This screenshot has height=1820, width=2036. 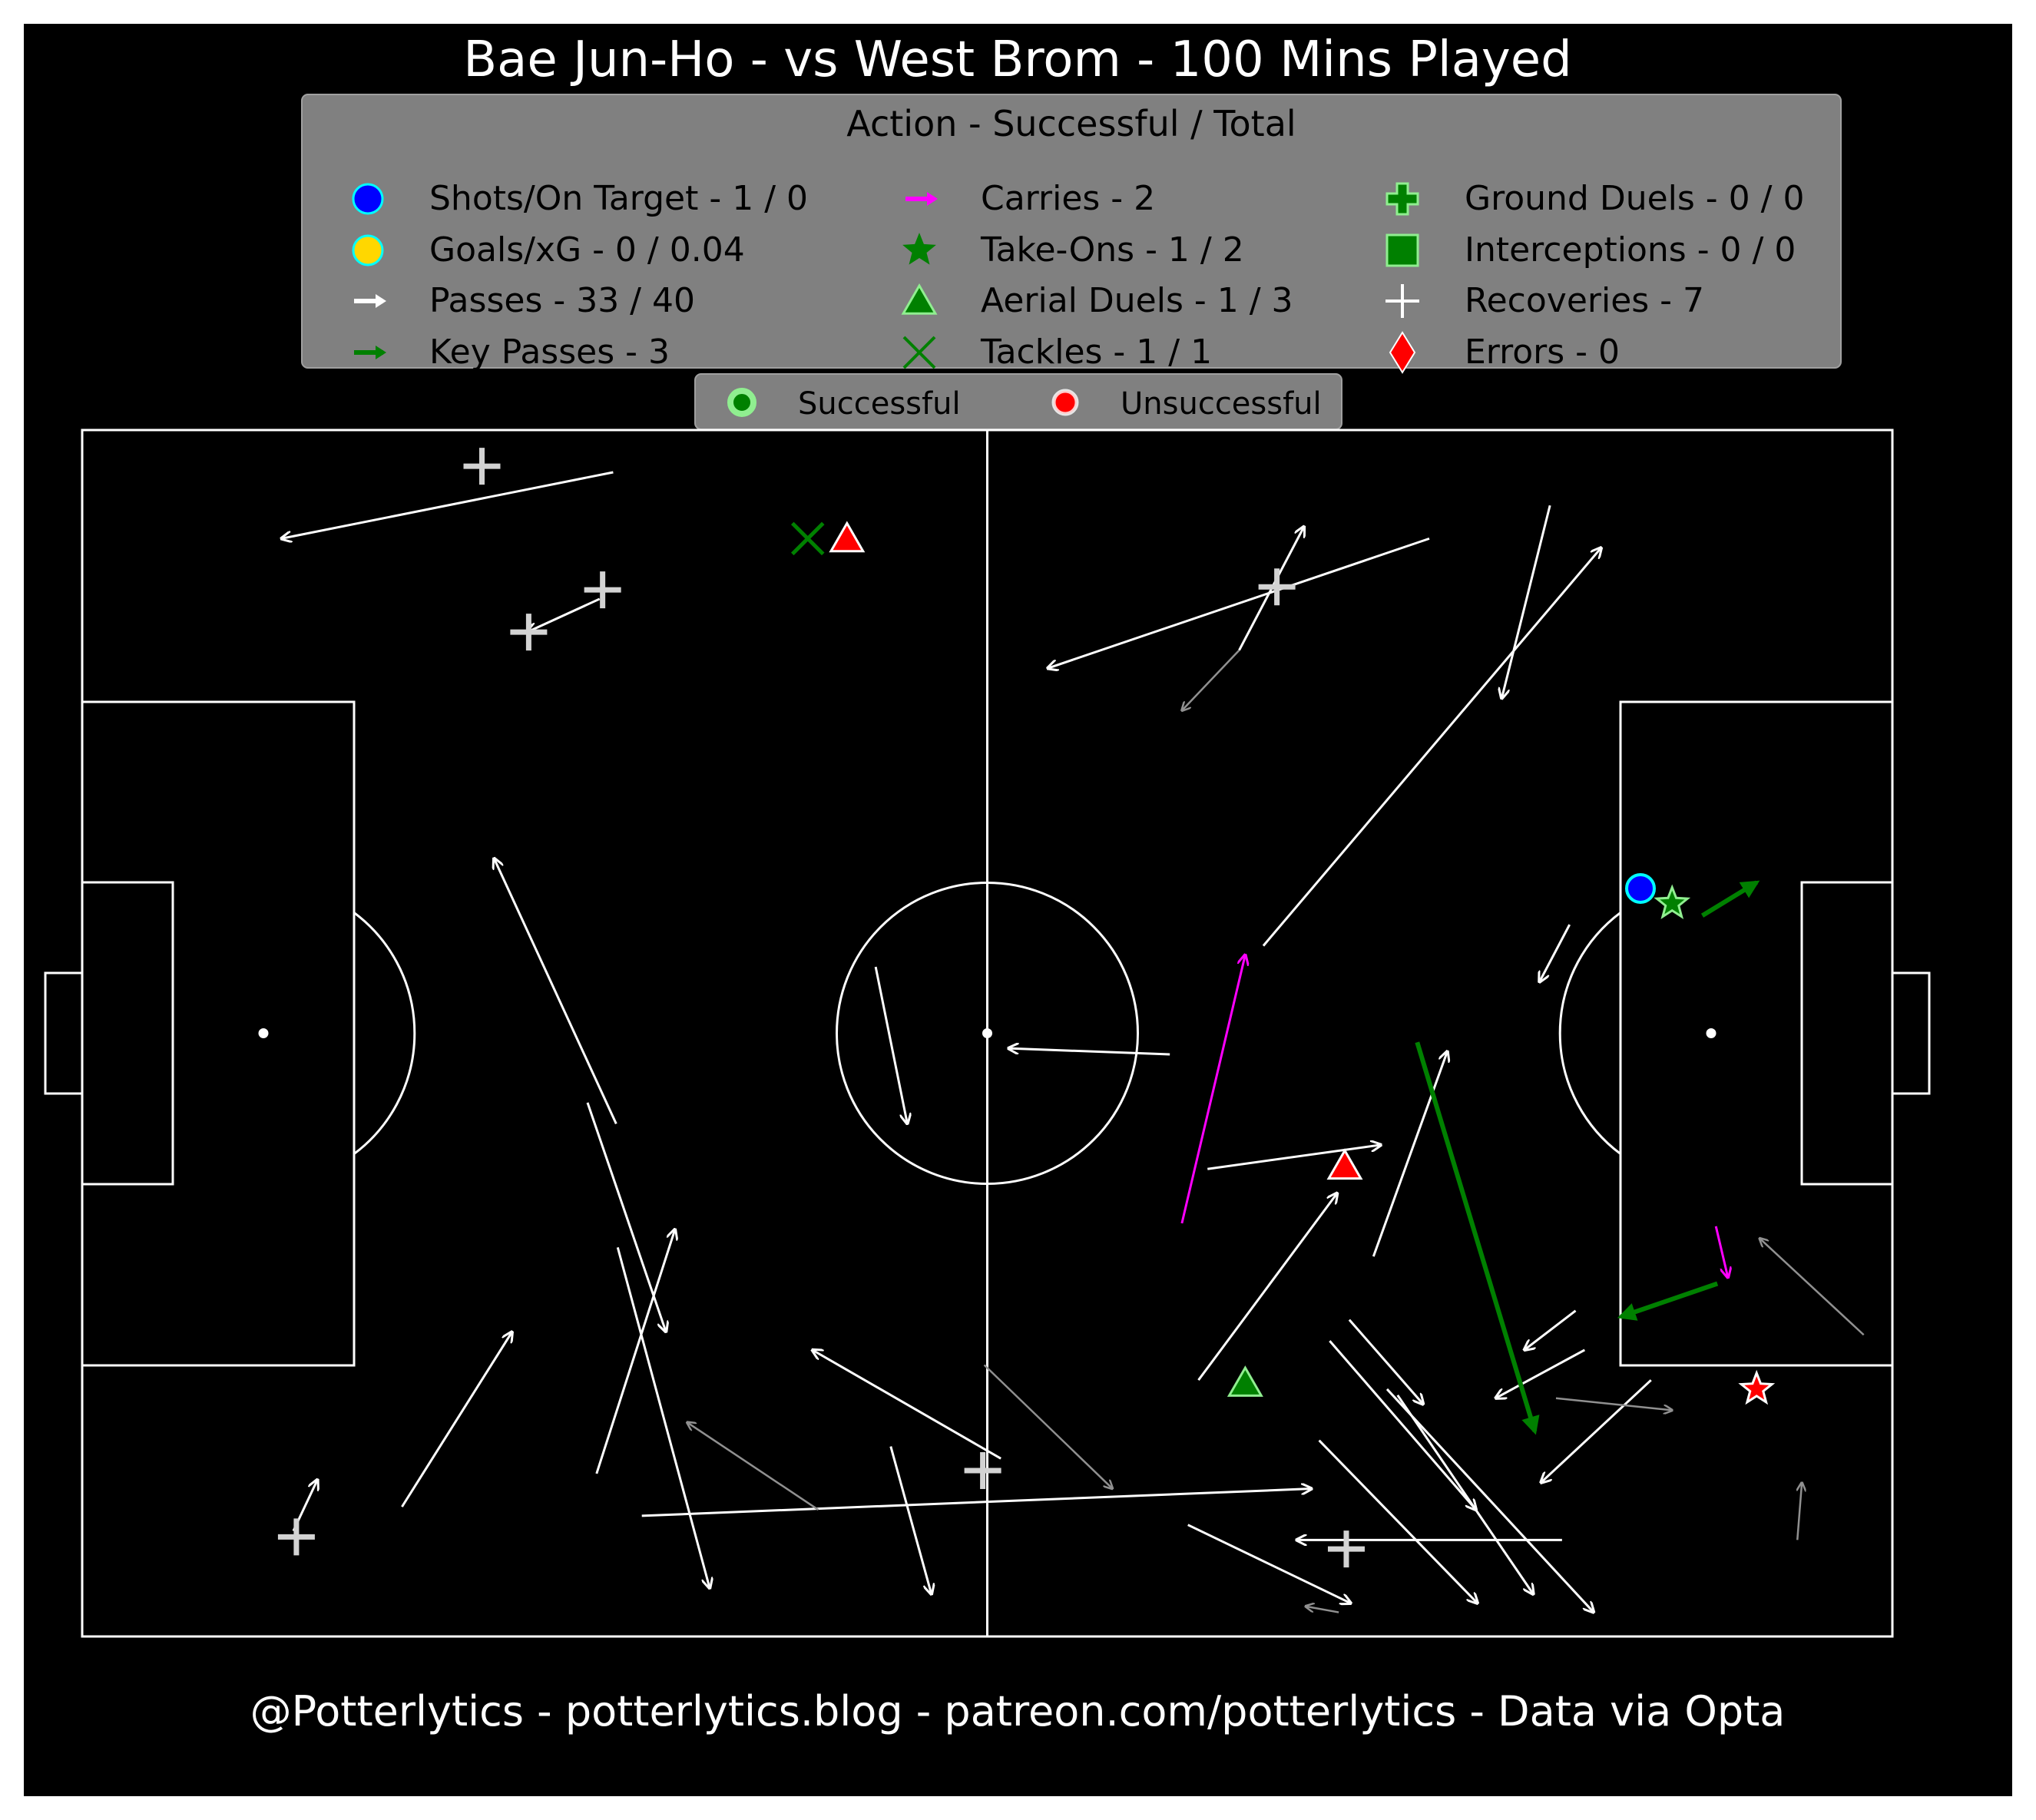 What do you see at coordinates (919, 299) in the screenshot?
I see `triangle-icon` at bounding box center [919, 299].